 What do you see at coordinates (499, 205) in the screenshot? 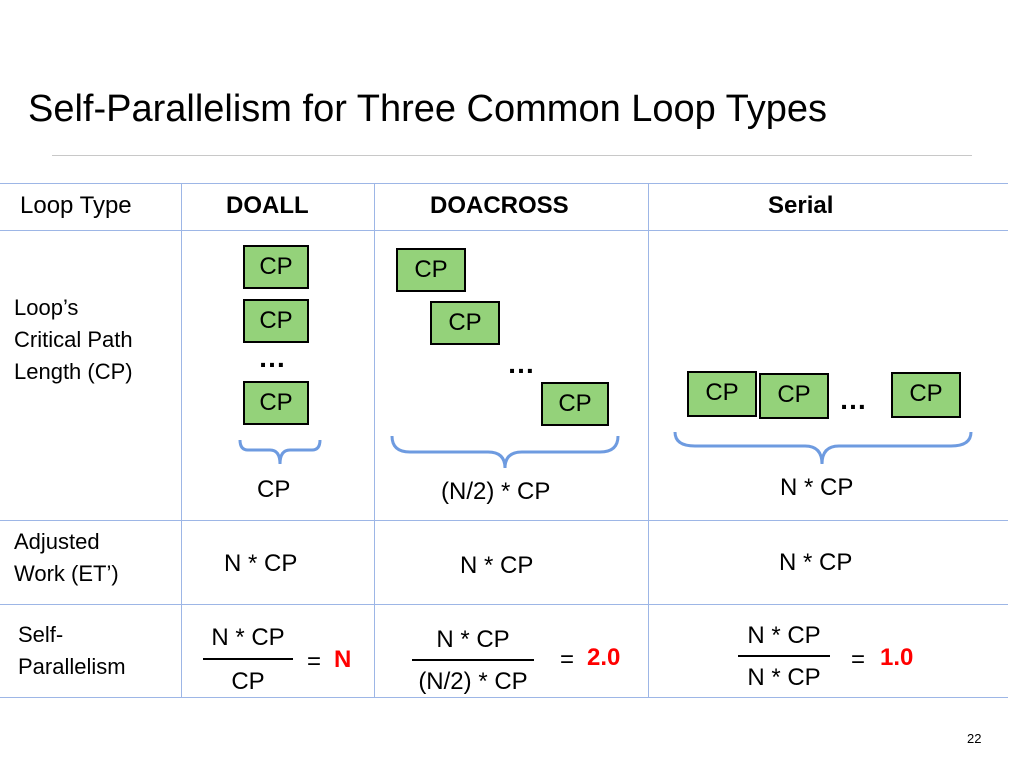
I see `header-doacross: DOACROSS` at bounding box center [499, 205].